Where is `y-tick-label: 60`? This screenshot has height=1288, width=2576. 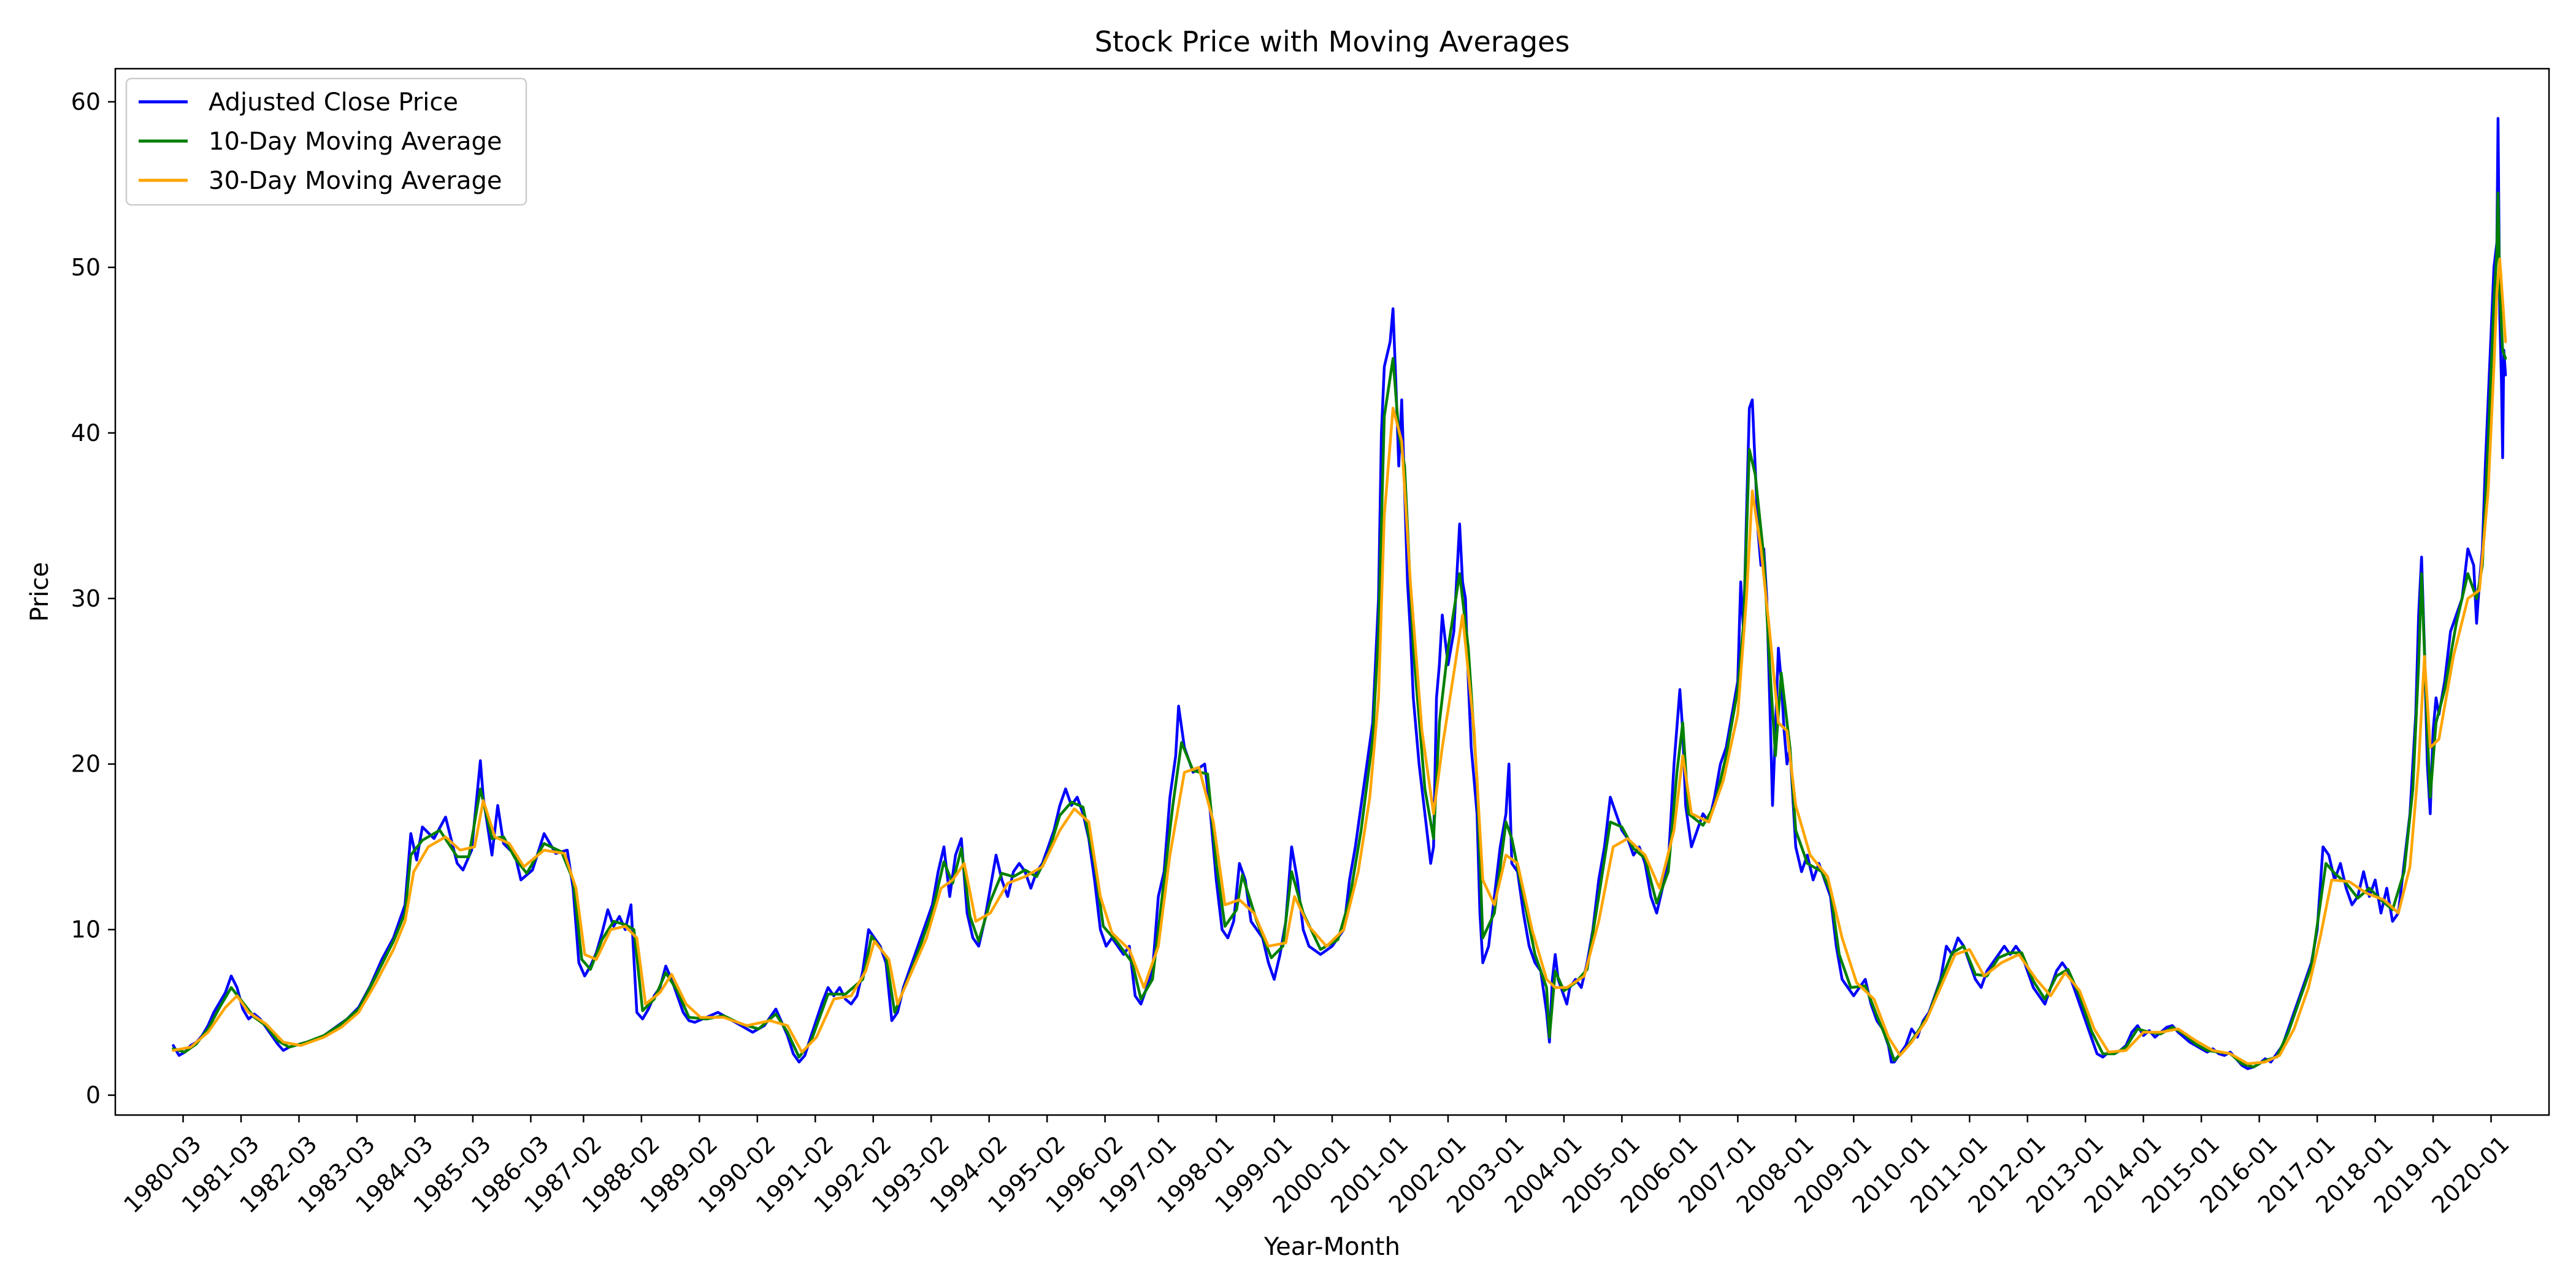
y-tick-label: 60 is located at coordinates (86, 101).